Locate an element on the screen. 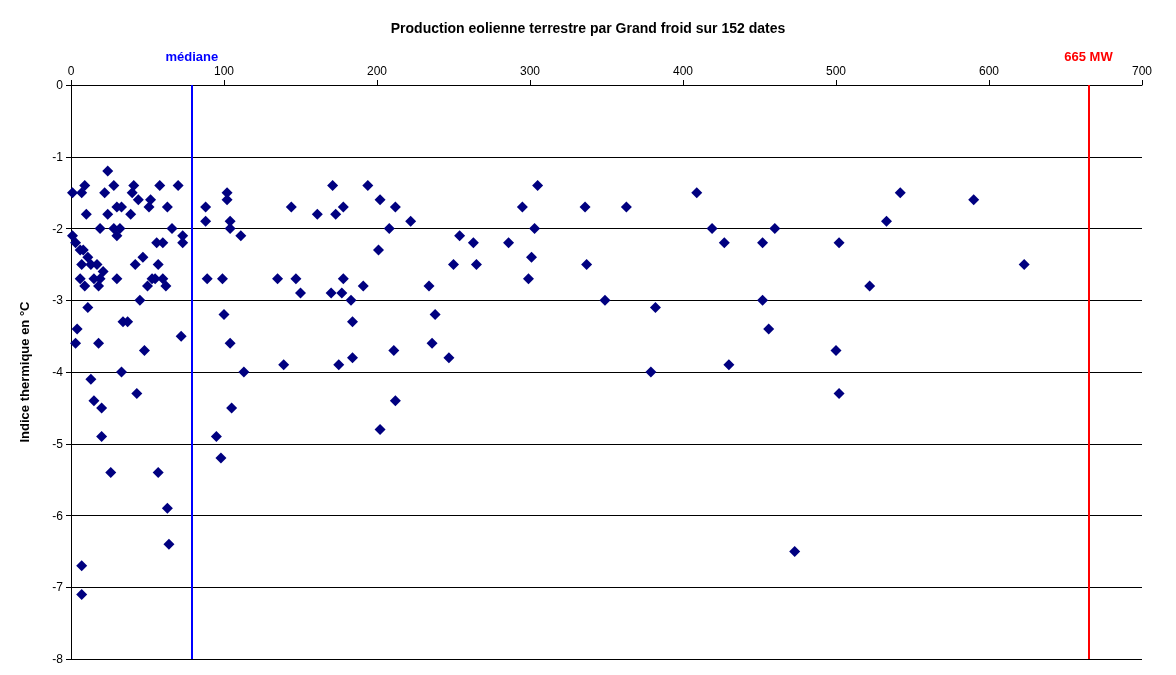 The height and width of the screenshot is (675, 1176). ref-line-label: médiane is located at coordinates (192, 56).